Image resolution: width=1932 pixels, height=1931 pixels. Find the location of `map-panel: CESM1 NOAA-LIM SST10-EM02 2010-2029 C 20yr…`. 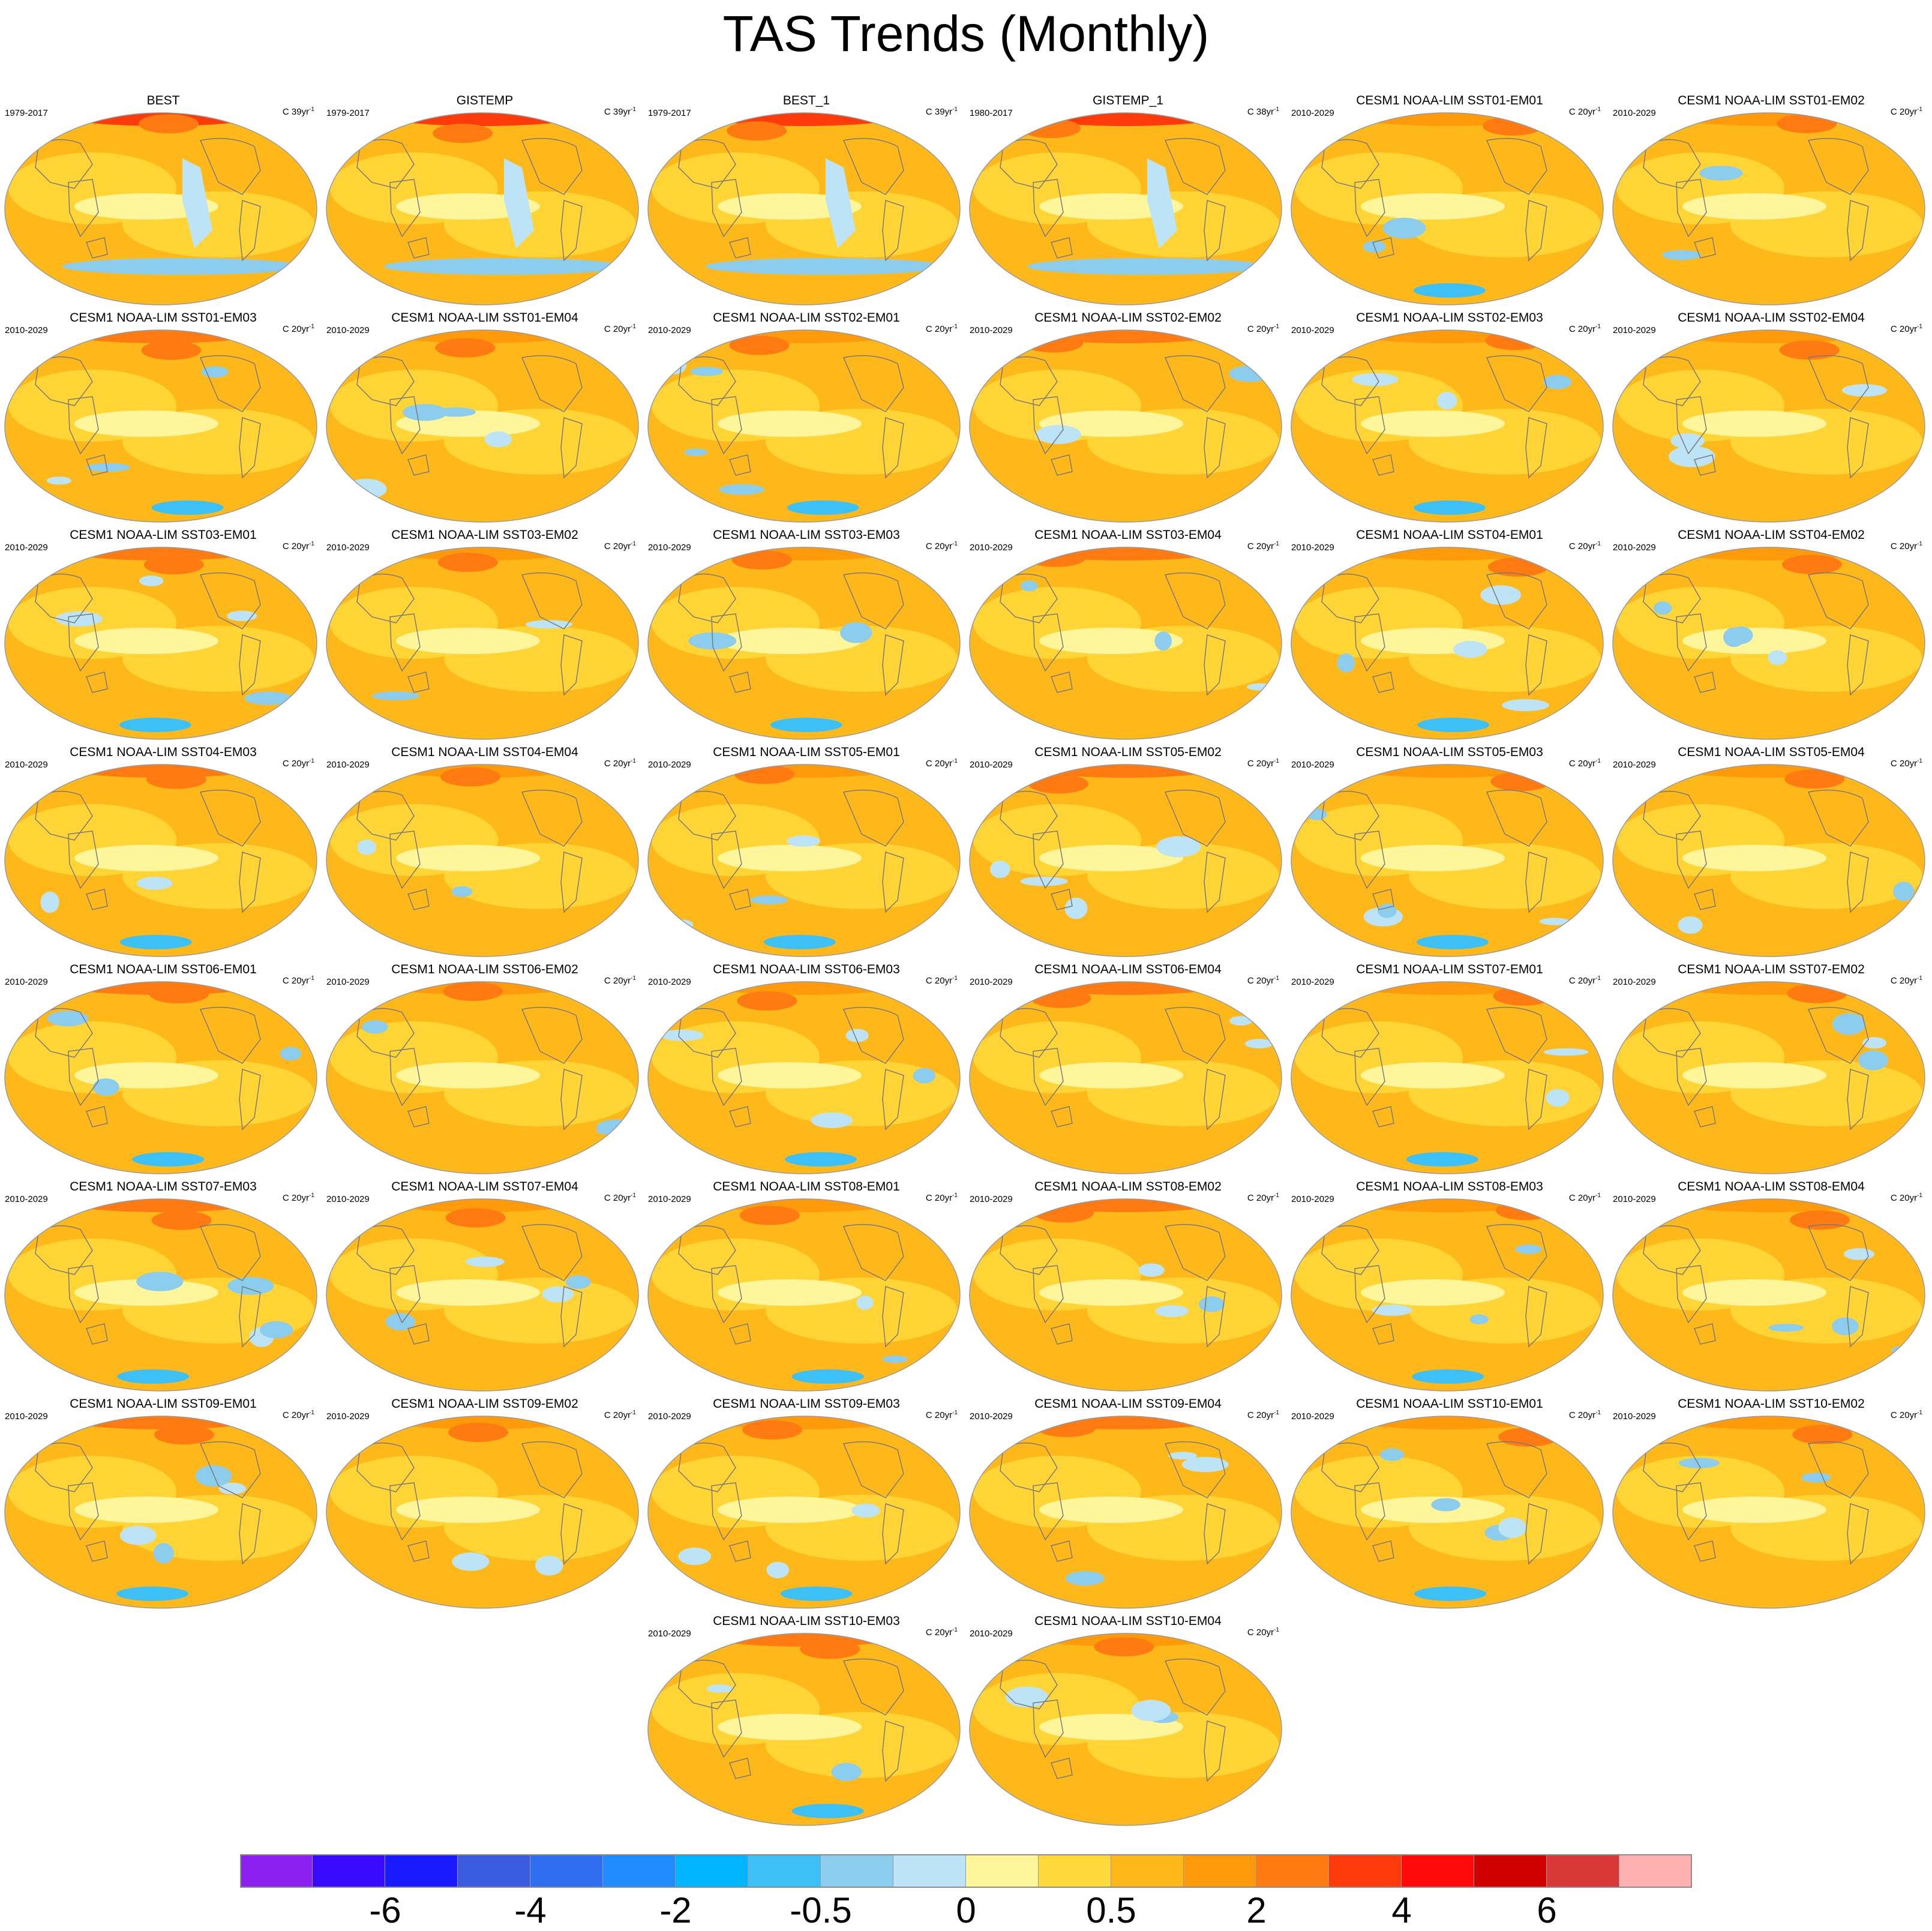

map-panel: CESM1 NOAA-LIM SST10-EM02 2010-2029 C 20yr… is located at coordinates (1771, 1502).